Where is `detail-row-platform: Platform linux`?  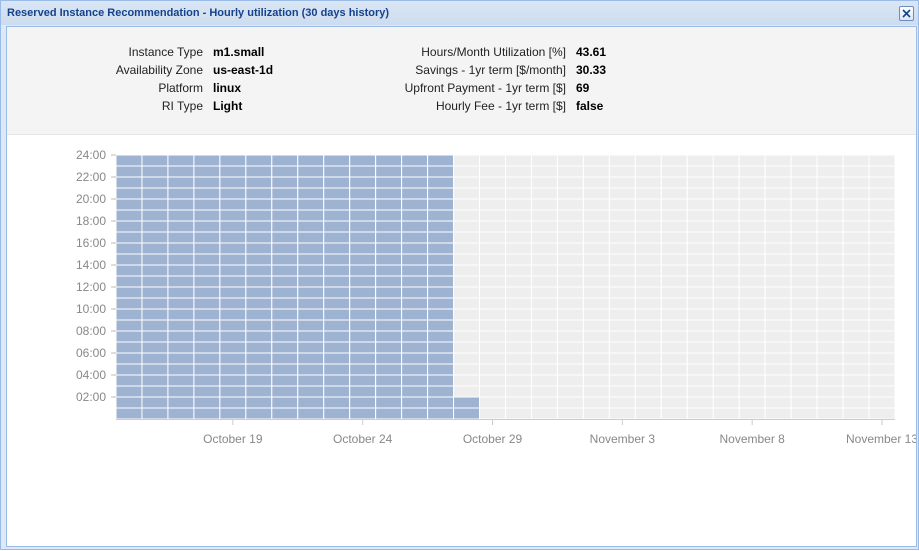 detail-row-platform: Platform linux is located at coordinates (207, 90).